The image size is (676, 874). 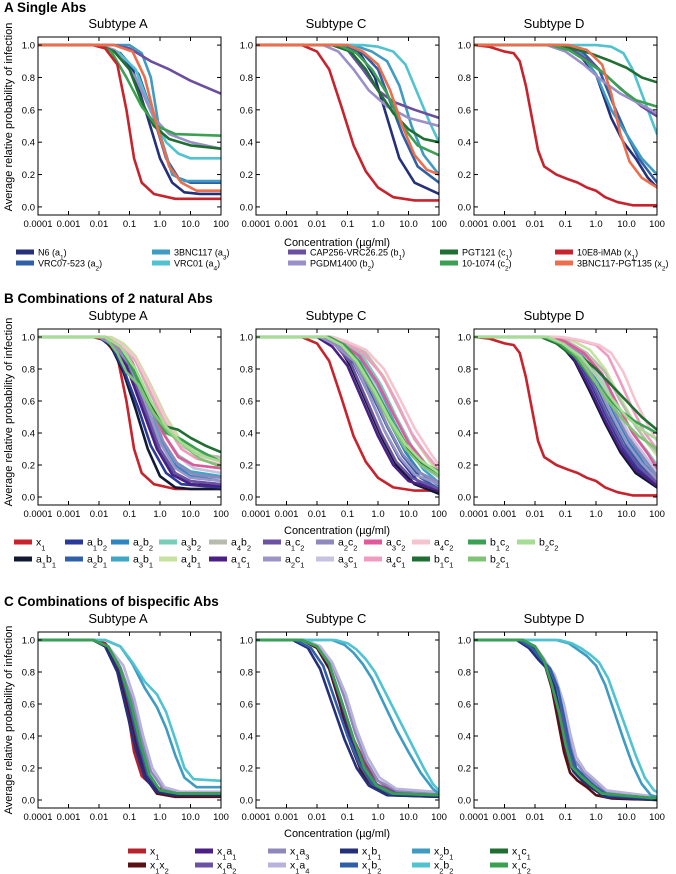 I want to click on legend-label: b2c1, so click(x=499, y=562).